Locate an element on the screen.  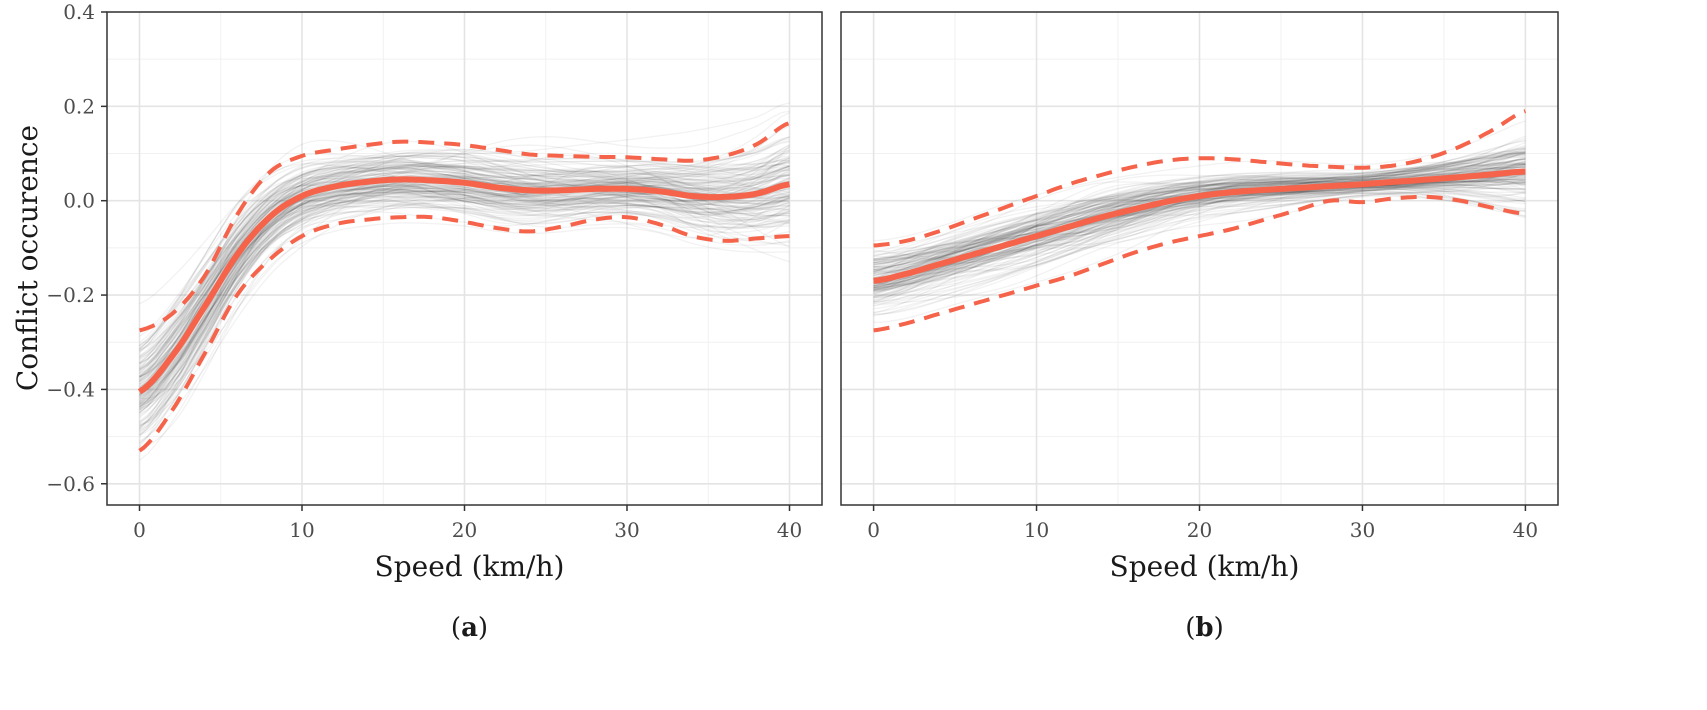
x-tick-label: 10 is located at coordinates (1036, 530).